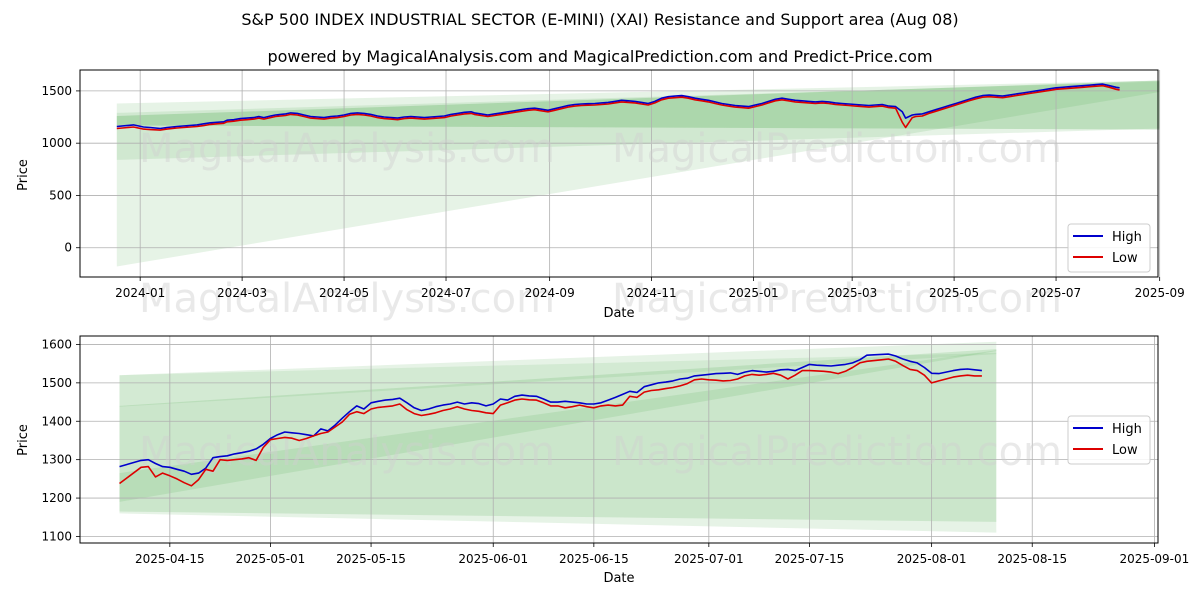 Image resolution: width=1200 pixels, height=600 pixels. Describe the element at coordinates (60, 195) in the screenshot. I see `top-y-tick-label: 500` at that location.